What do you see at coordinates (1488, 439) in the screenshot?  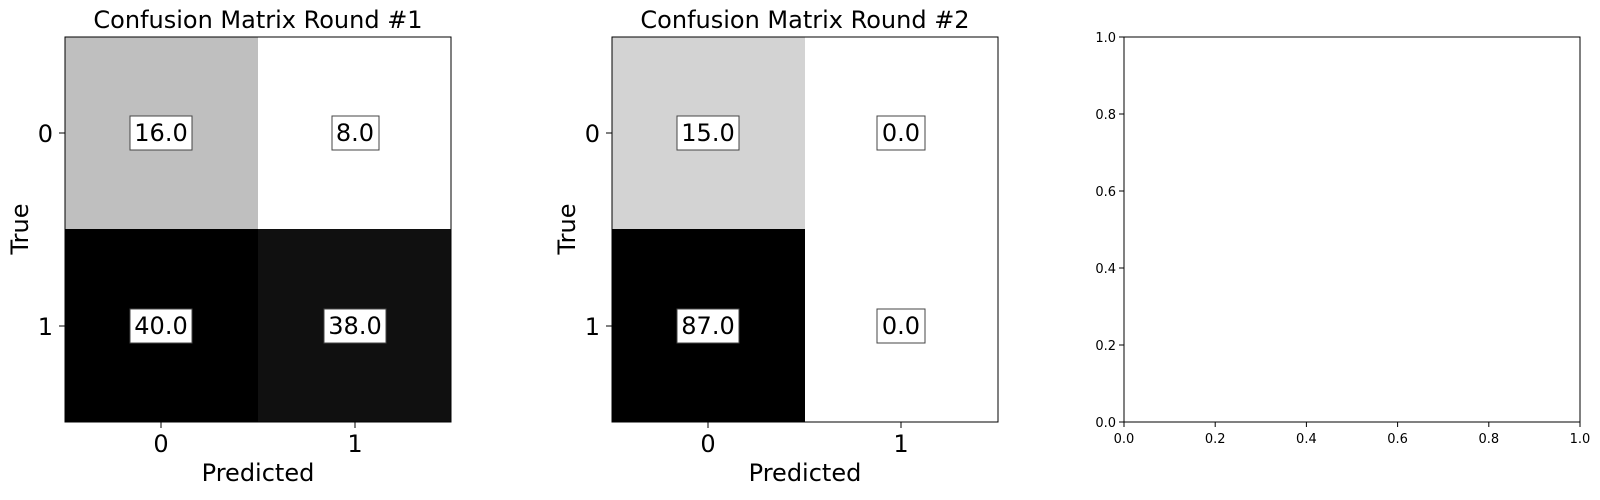 I see `x-tick-label: 0.8` at bounding box center [1488, 439].